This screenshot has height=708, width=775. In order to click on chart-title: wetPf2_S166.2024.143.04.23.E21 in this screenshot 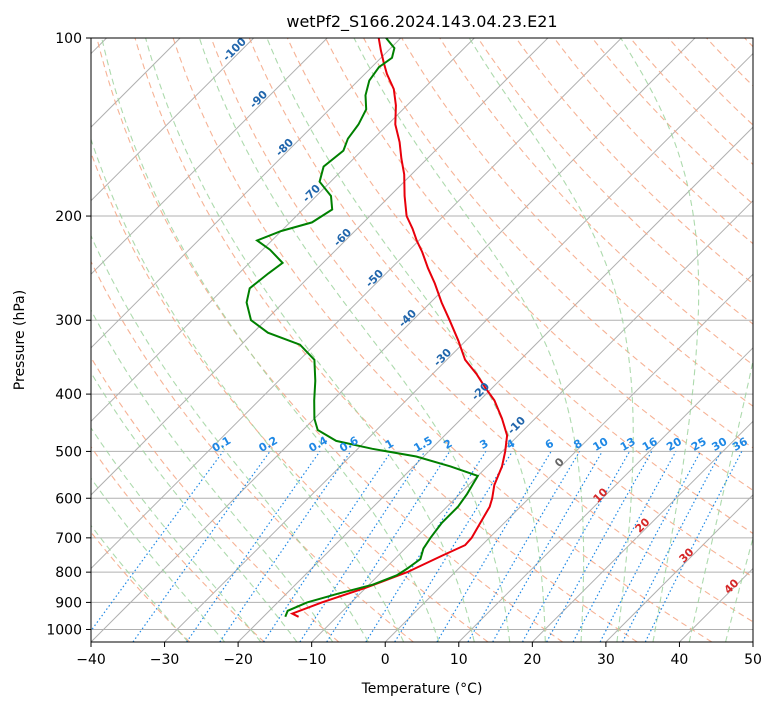, I will do `click(421, 22)`.